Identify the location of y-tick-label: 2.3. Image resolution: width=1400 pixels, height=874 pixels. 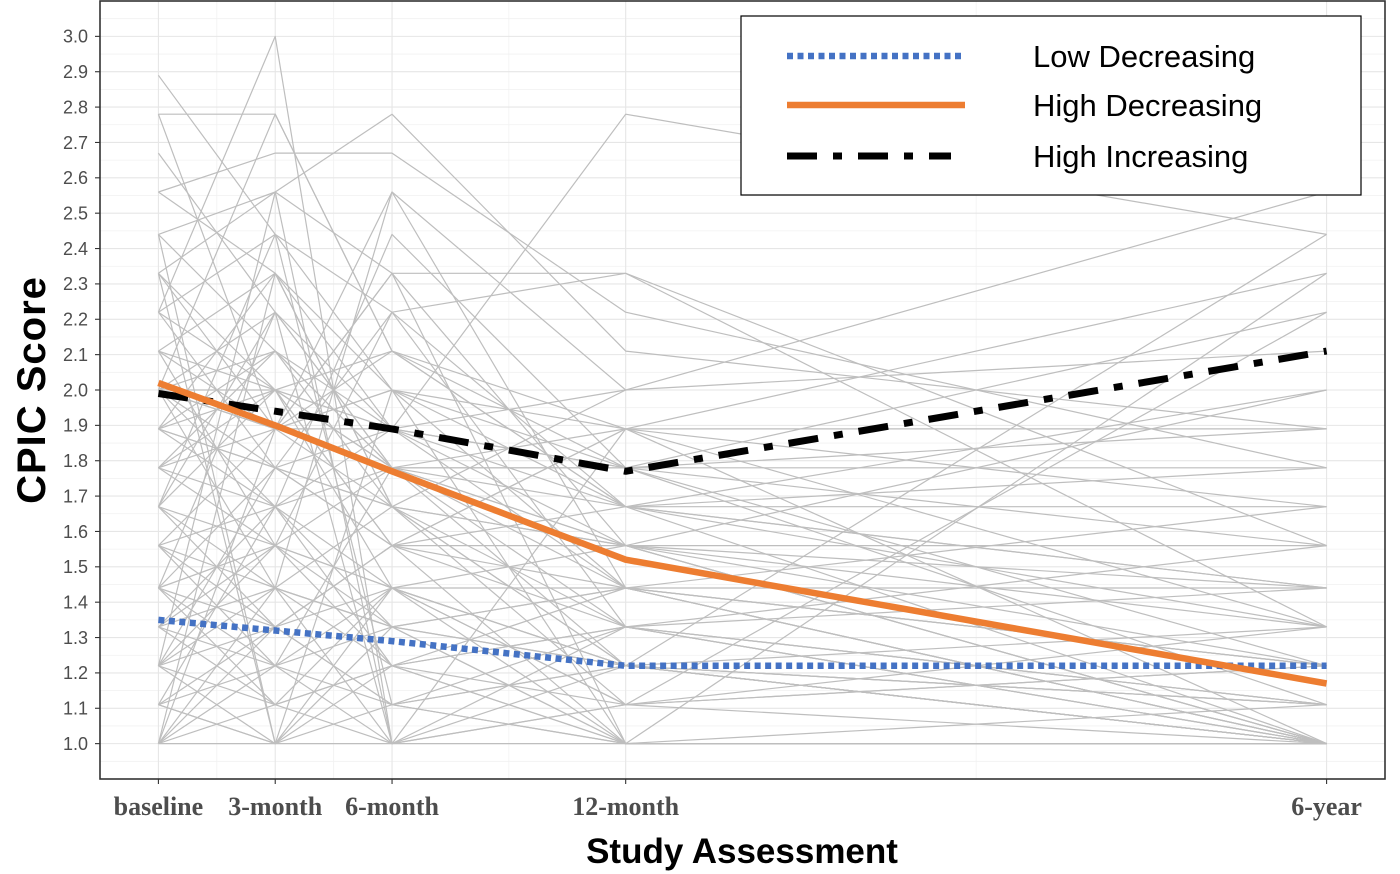
(75, 284).